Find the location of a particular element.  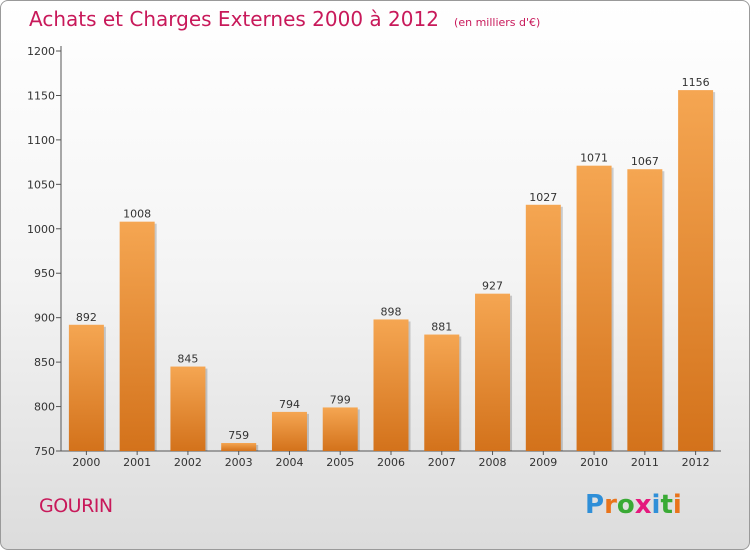

logo-letter: r is located at coordinates (610, 505).